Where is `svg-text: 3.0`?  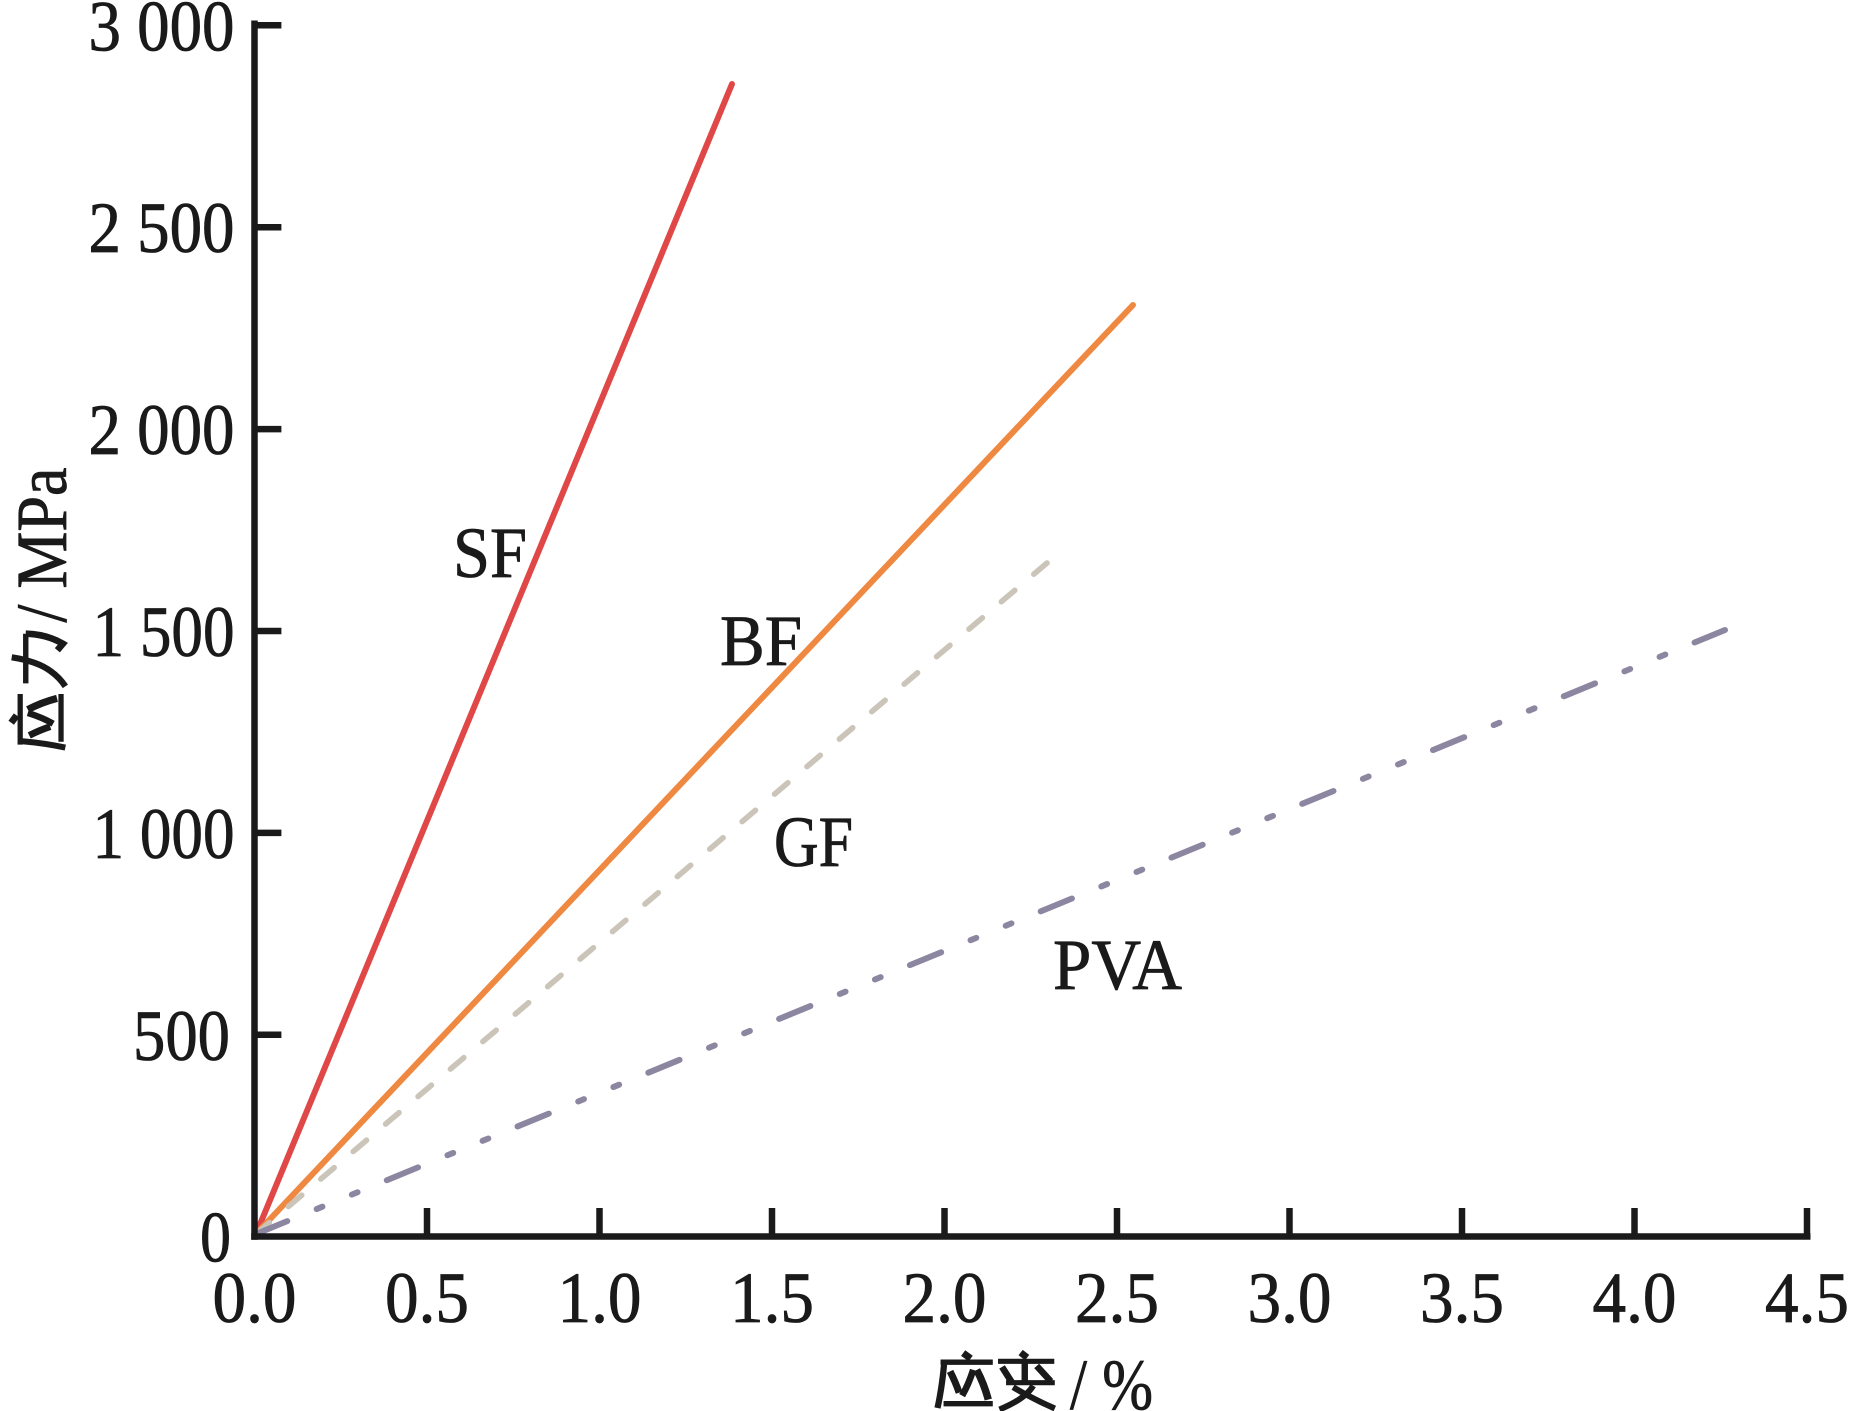 svg-text: 3.0 is located at coordinates (1290, 1298).